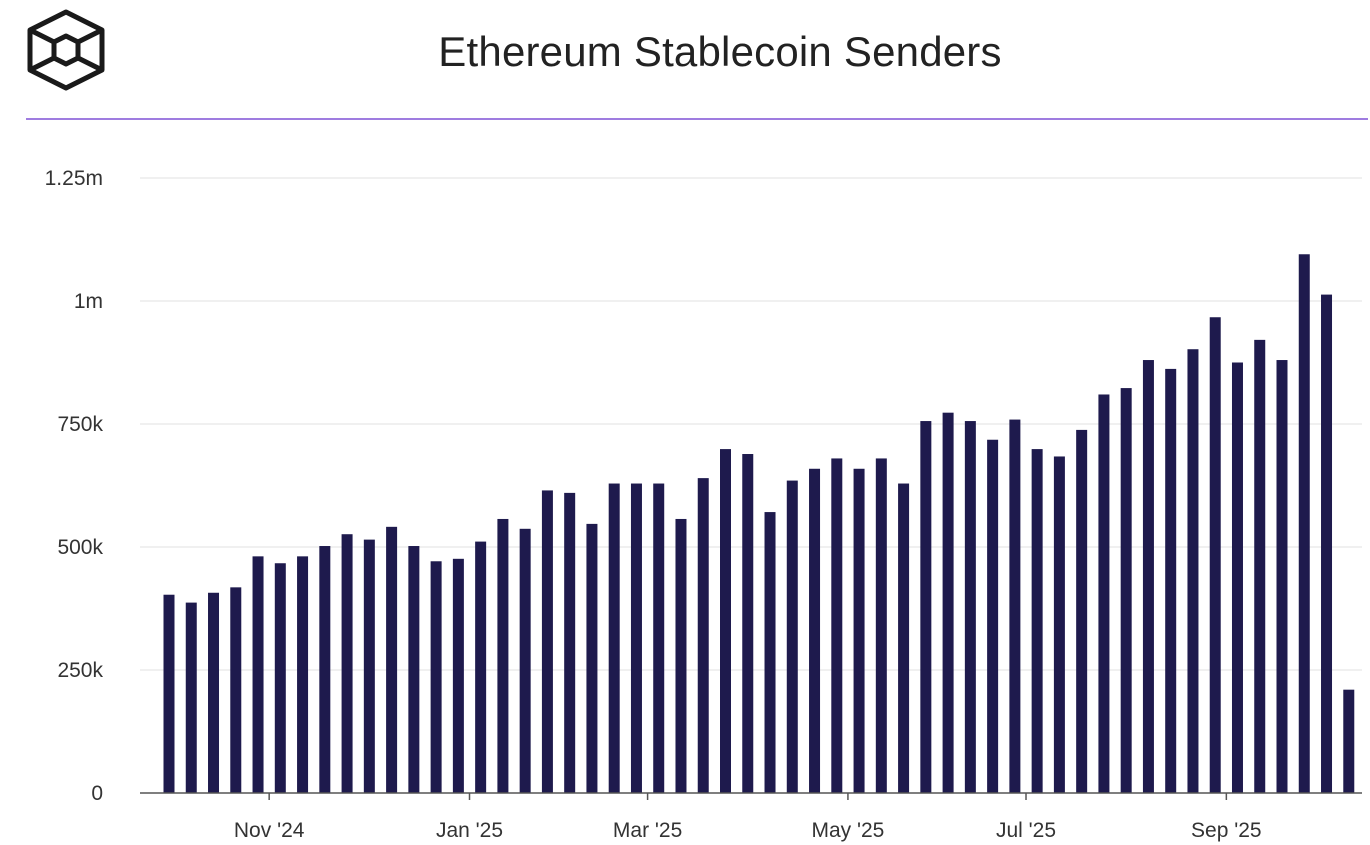 The width and height of the screenshot is (1370, 845). Describe the element at coordinates (647, 830) in the screenshot. I see `x-tick-label: Mar '25` at that location.